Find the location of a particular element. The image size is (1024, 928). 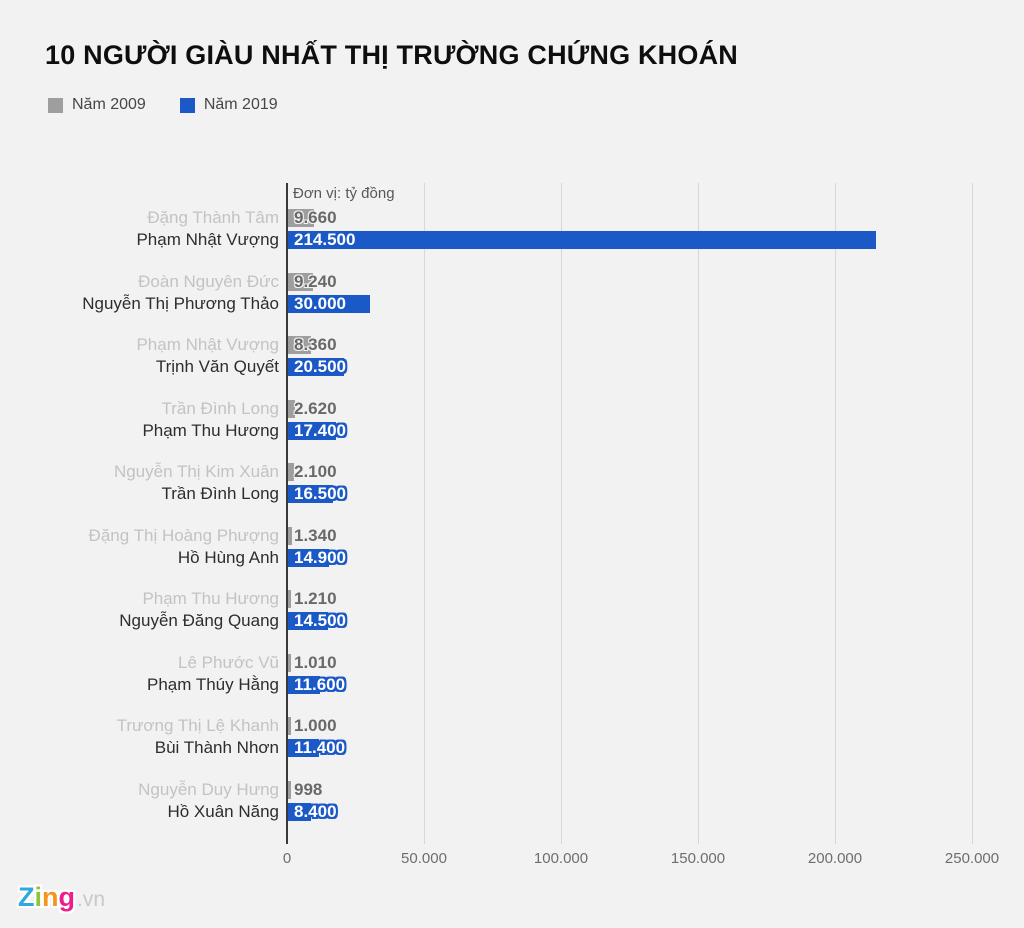

zing-logo-letter: n is located at coordinates (50, 897).